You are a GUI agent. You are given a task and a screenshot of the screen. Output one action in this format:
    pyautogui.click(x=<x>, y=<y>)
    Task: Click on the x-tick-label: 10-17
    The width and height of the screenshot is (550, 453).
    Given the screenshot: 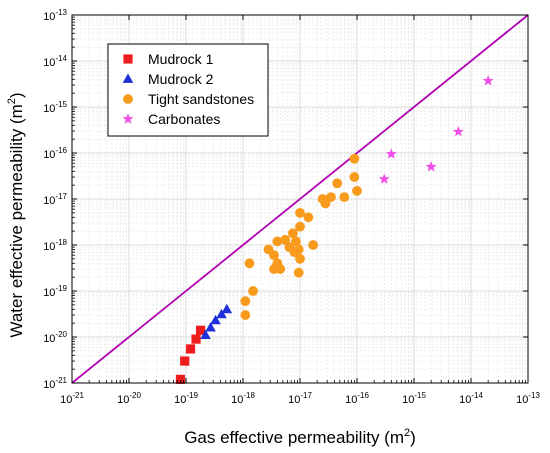 What is the action you would take?
    pyautogui.click(x=300, y=398)
    